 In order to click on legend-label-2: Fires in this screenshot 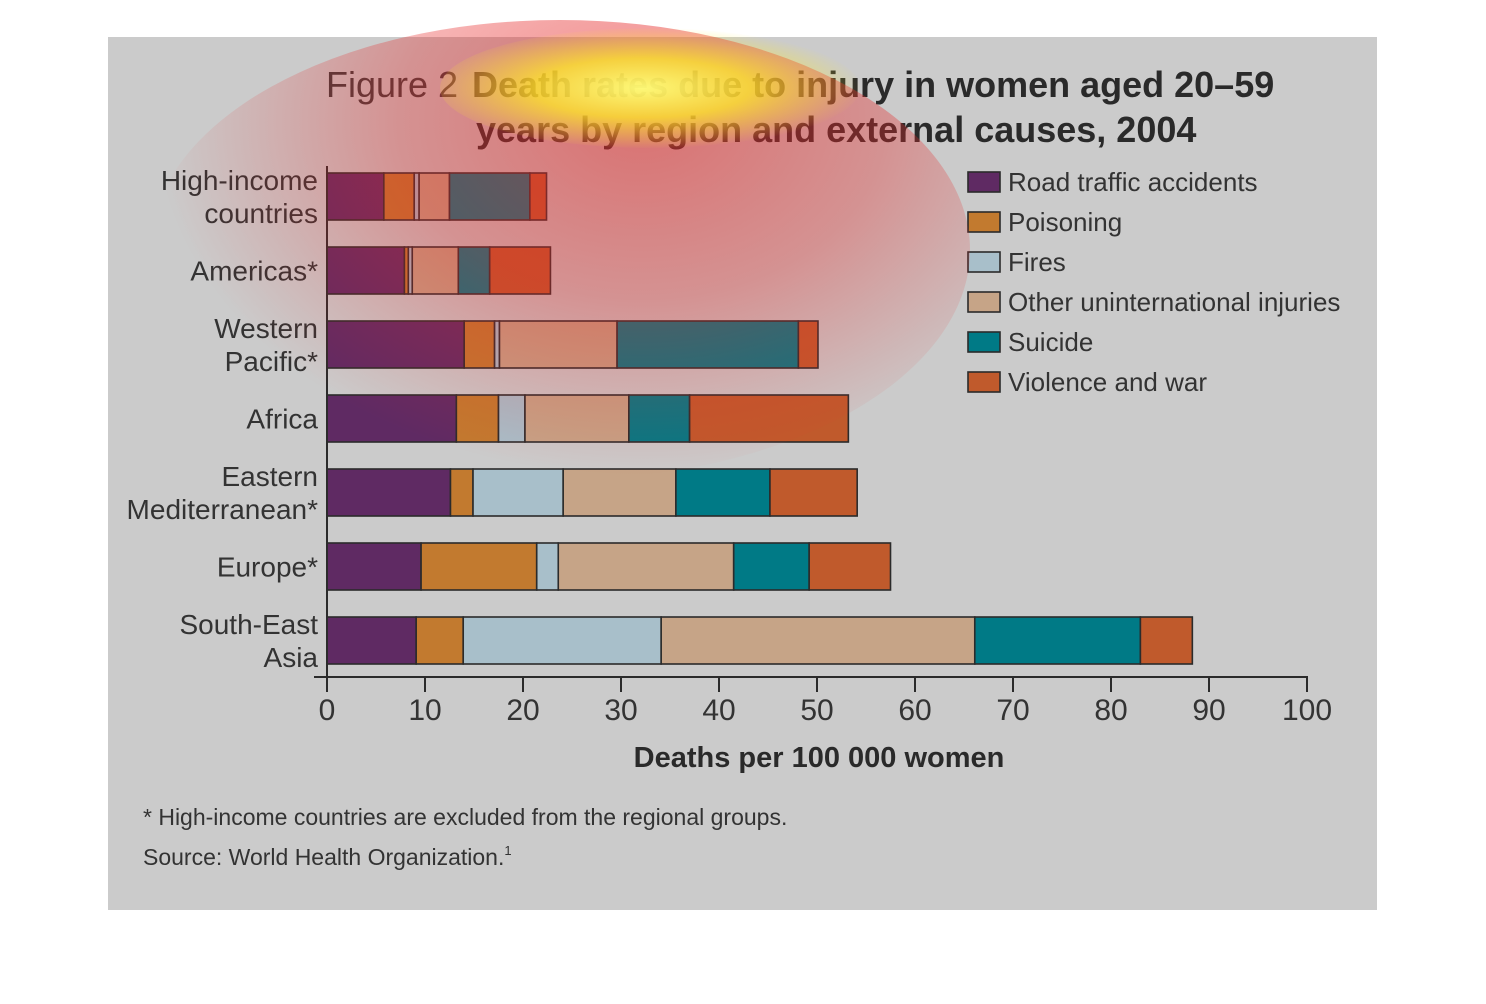, I will do `click(1037, 262)`.